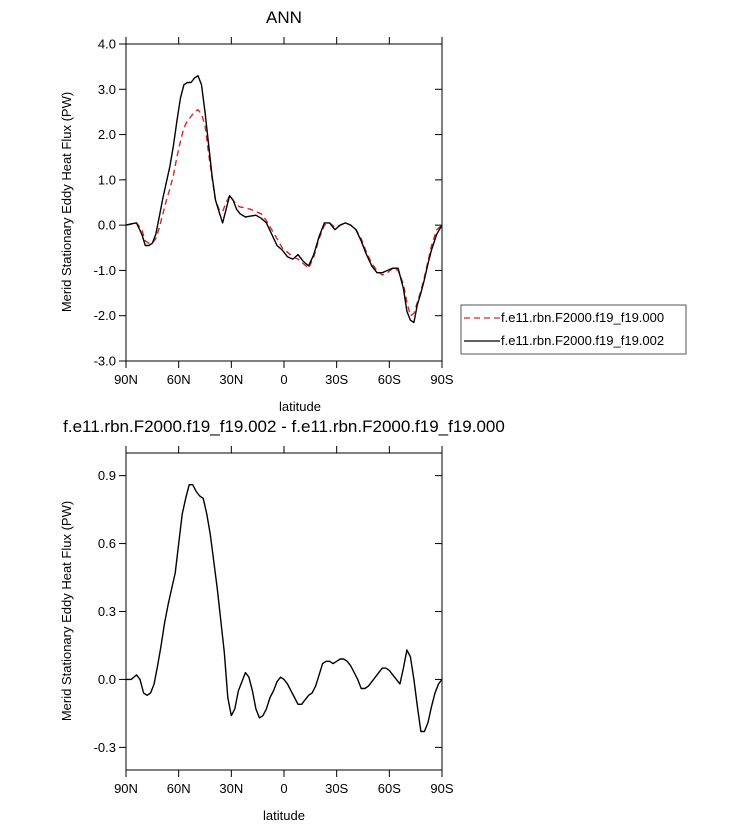  I want to click on y-tick-label: 0.6, so click(107, 543).